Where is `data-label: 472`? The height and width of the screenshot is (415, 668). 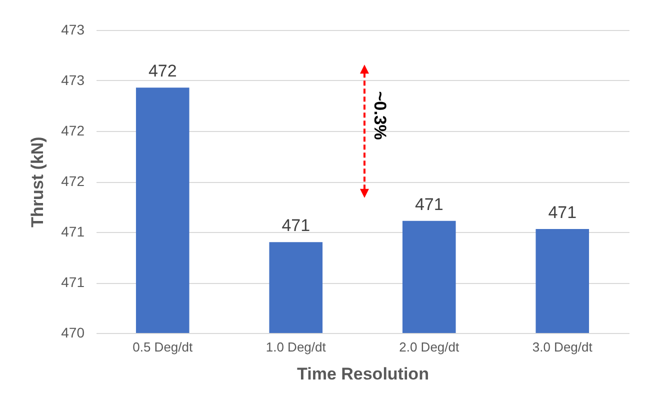 data-label: 472 is located at coordinates (162, 71).